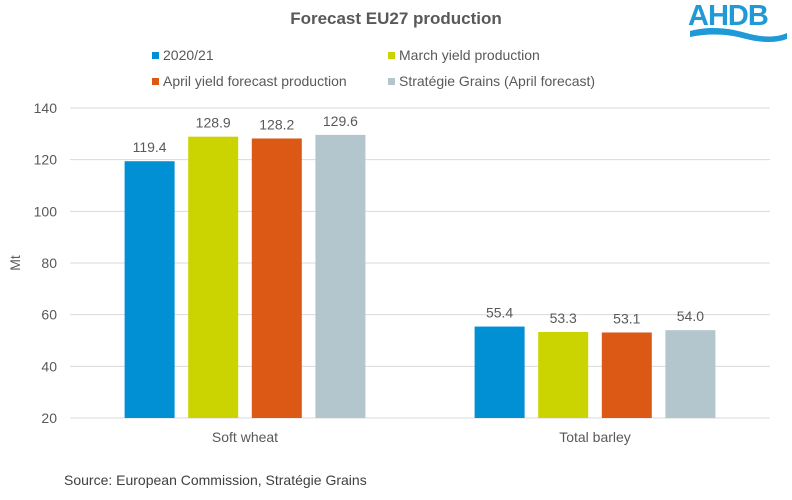 The width and height of the screenshot is (792, 500). What do you see at coordinates (49, 366) in the screenshot?
I see `y-tick-label: 40` at bounding box center [49, 366].